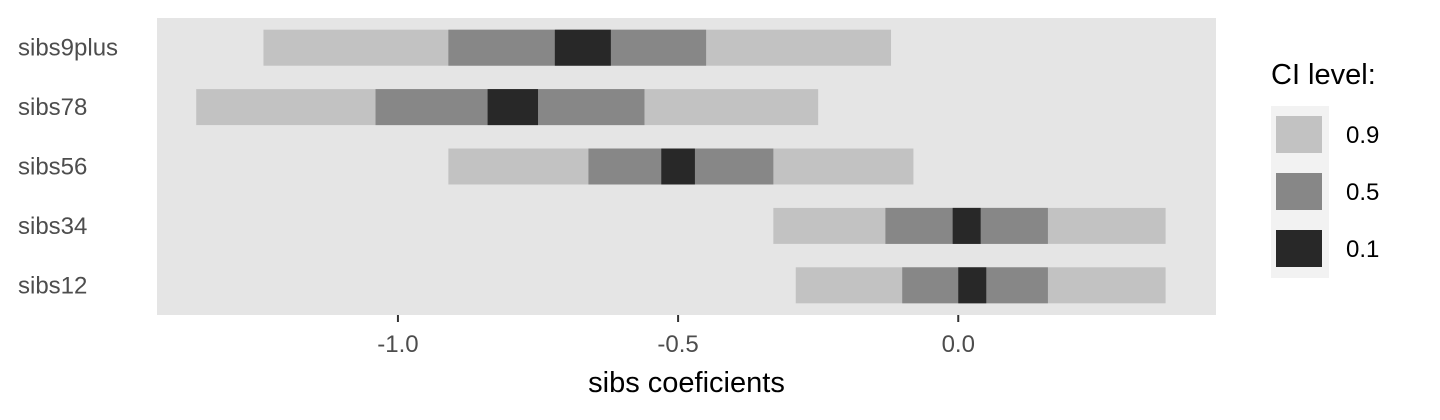  What do you see at coordinates (1325, 168) in the screenshot?
I see `legend: CI level: 0.9 0.5 0.1` at bounding box center [1325, 168].